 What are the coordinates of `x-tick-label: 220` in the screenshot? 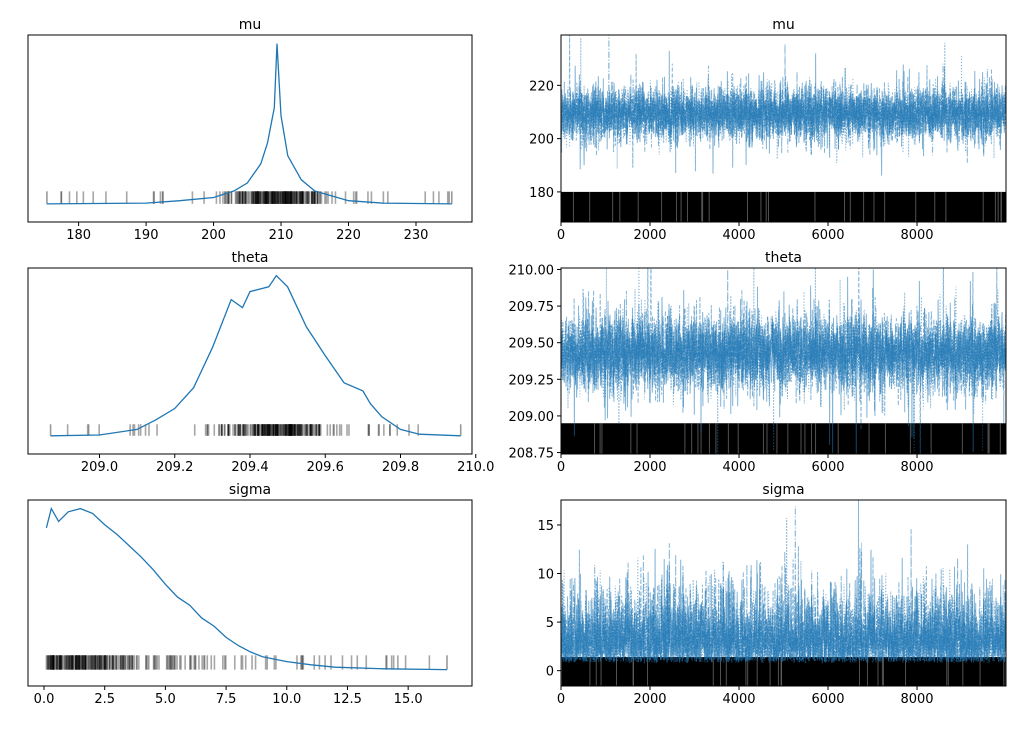 It's located at (348, 235).